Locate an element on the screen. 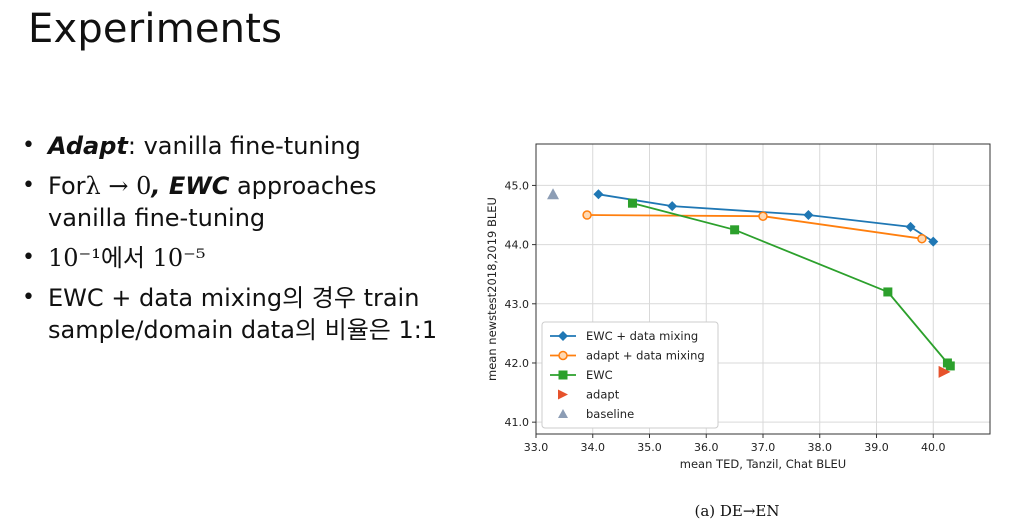  legend-marker-ewc-data-mixing is located at coordinates (563, 336).